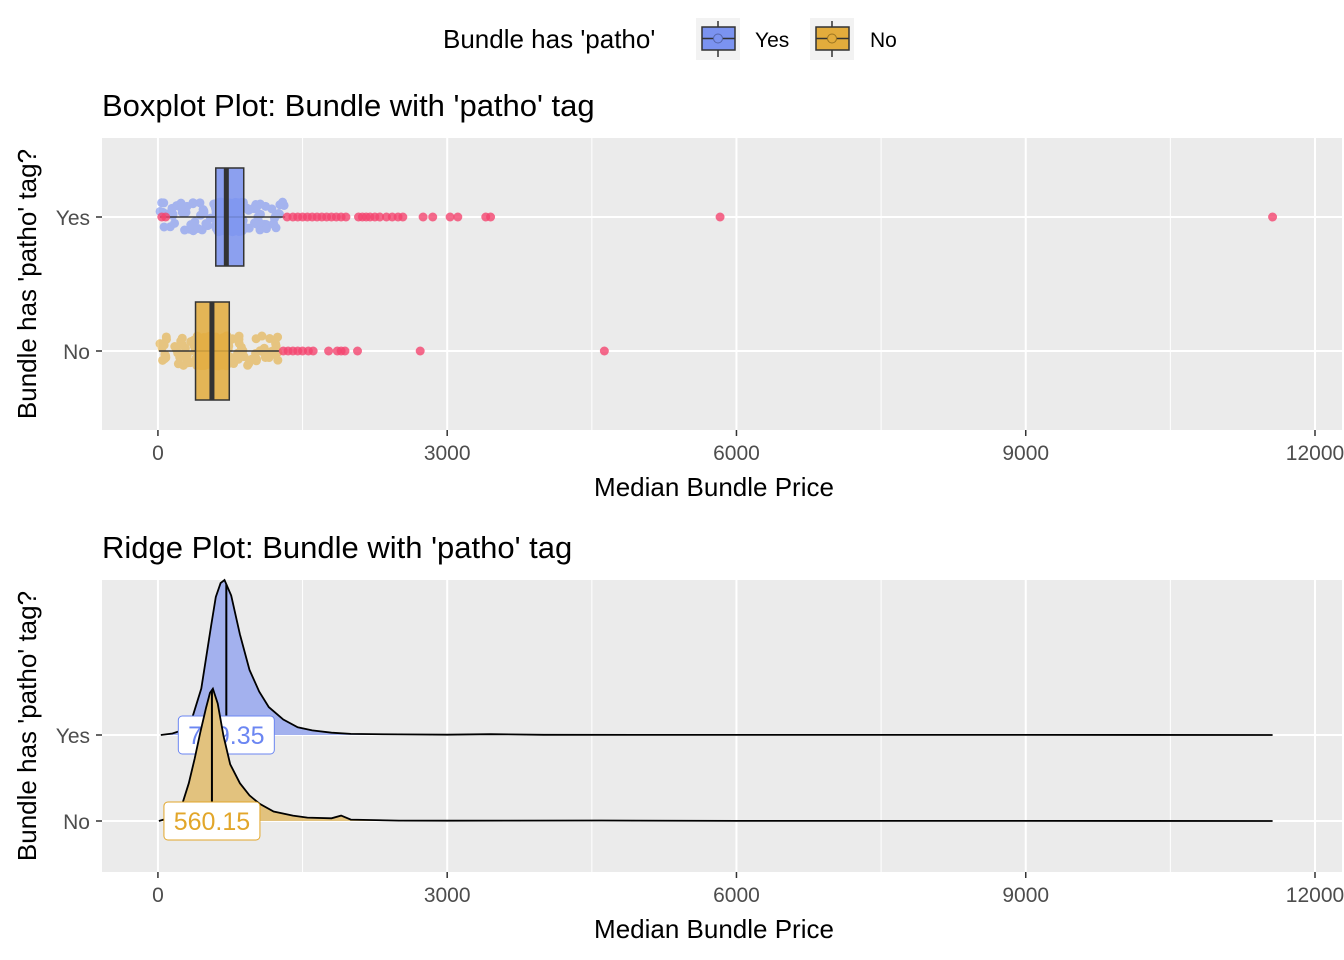 This screenshot has width=1344, height=960. What do you see at coordinates (883, 40) in the screenshot?
I see `legend-label-no: No` at bounding box center [883, 40].